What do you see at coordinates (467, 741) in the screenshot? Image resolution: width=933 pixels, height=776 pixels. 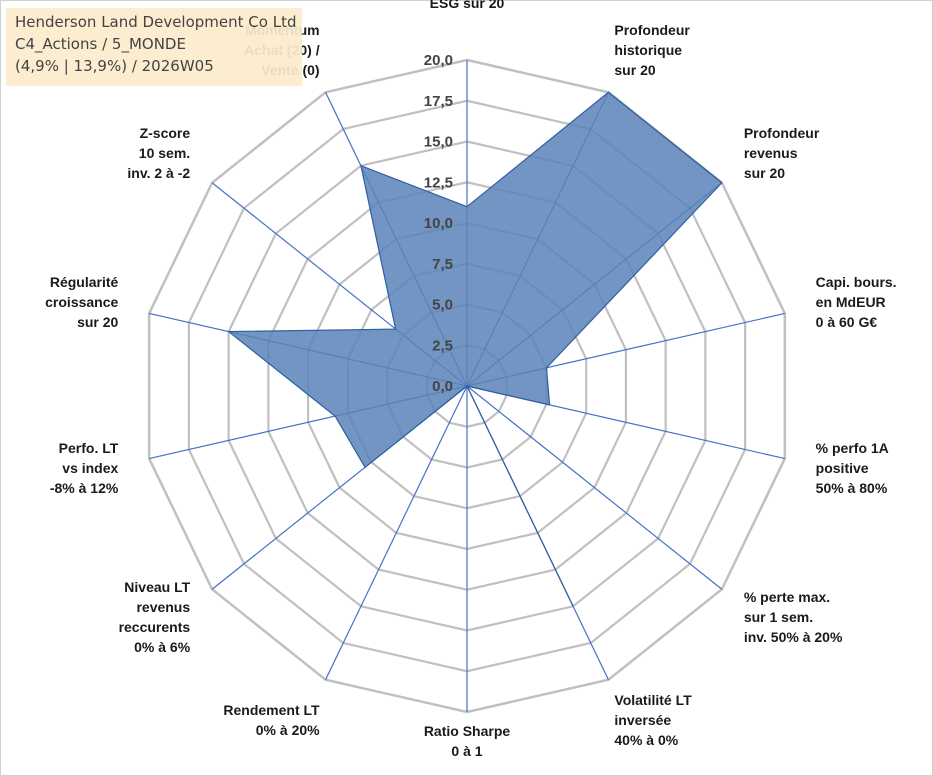 I see `axis-label-7: Ratio Sharpe 0 à 1` at bounding box center [467, 741].